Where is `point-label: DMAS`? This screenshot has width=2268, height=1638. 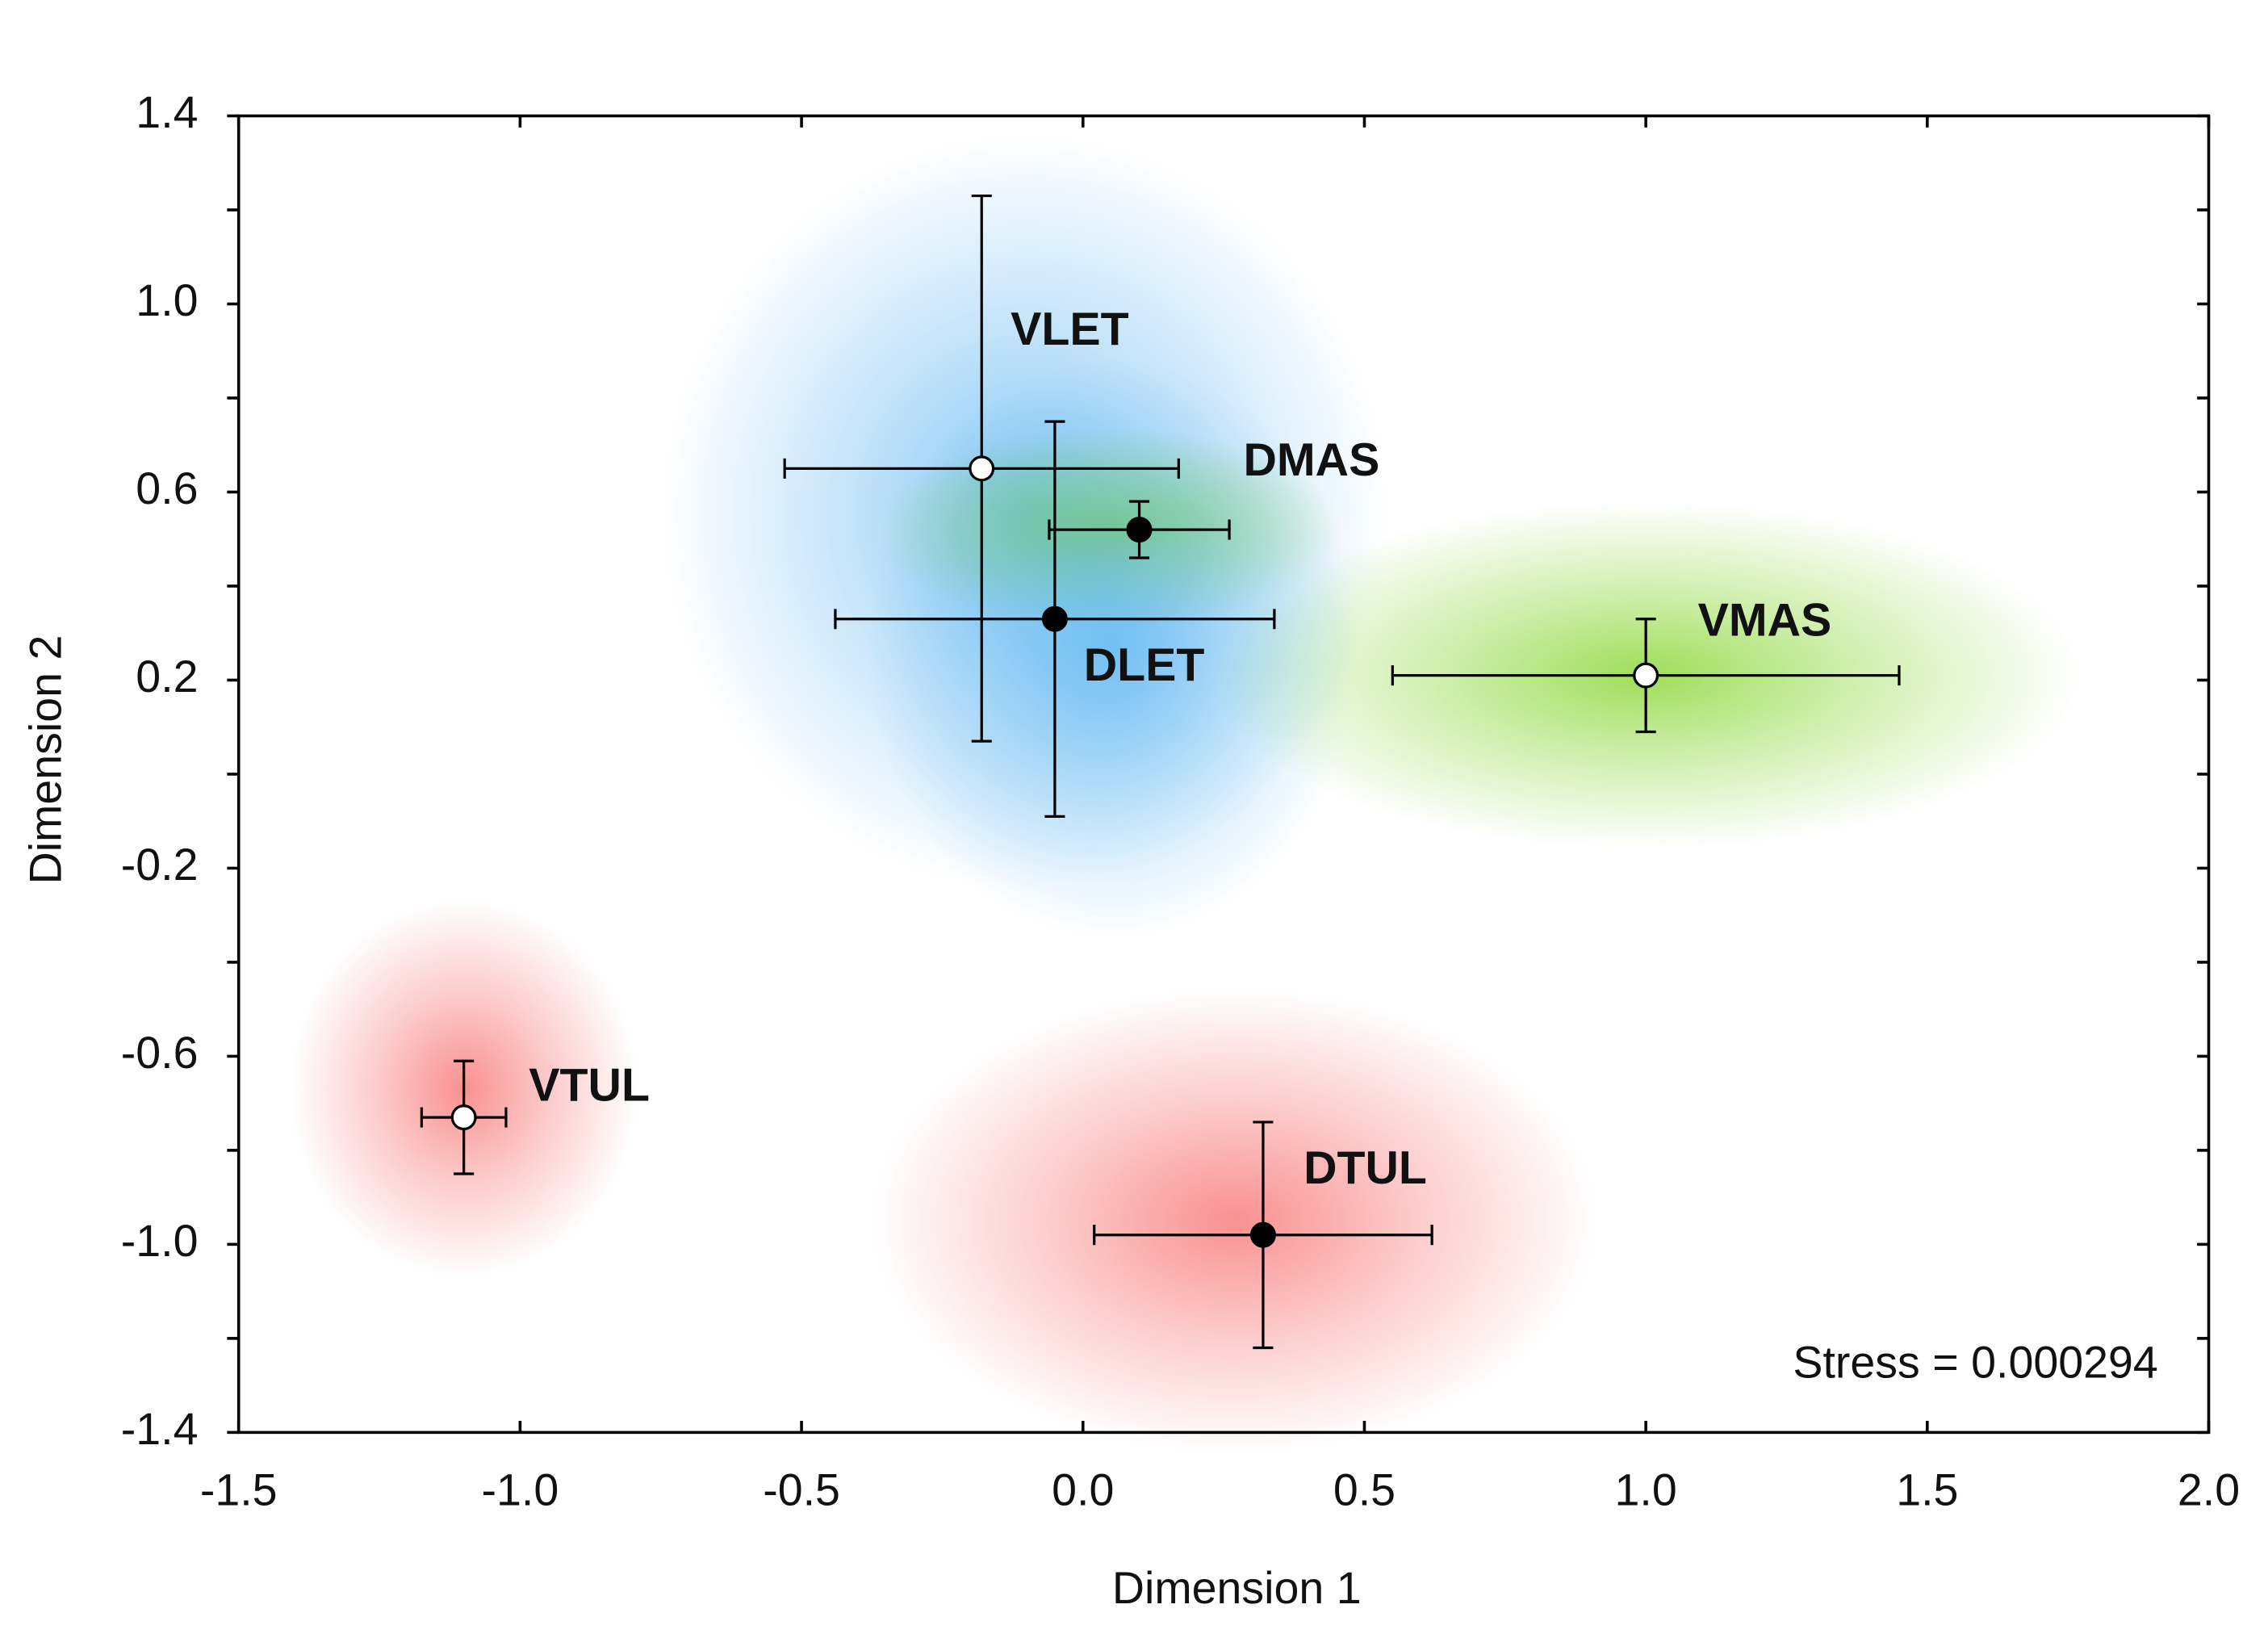 point-label: DMAS is located at coordinates (1312, 460).